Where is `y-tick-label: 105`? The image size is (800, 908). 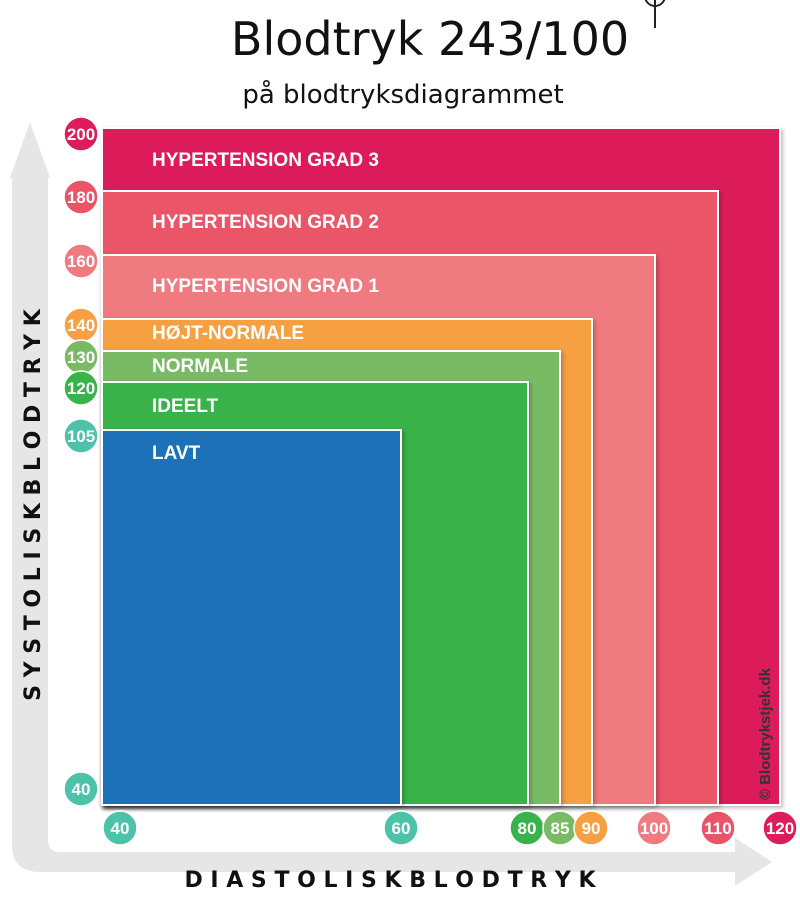 y-tick-label: 105 is located at coordinates (81, 436).